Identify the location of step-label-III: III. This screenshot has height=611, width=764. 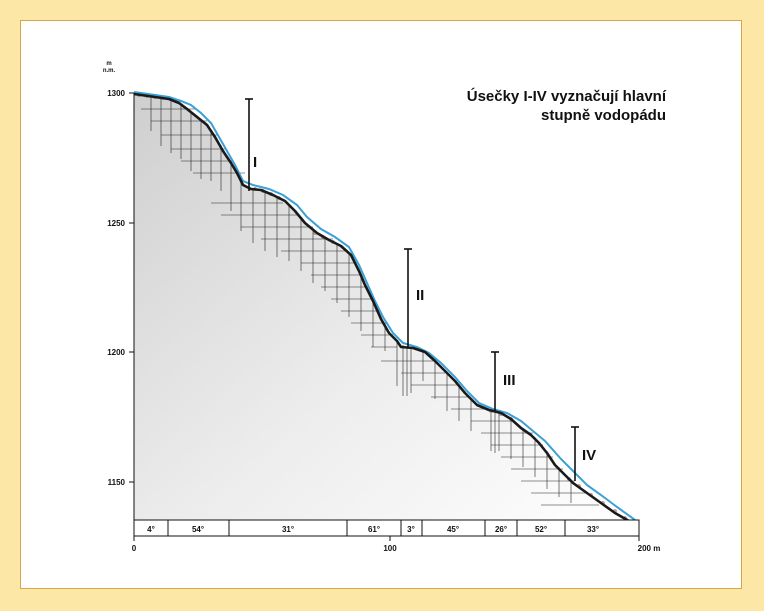
(509, 380).